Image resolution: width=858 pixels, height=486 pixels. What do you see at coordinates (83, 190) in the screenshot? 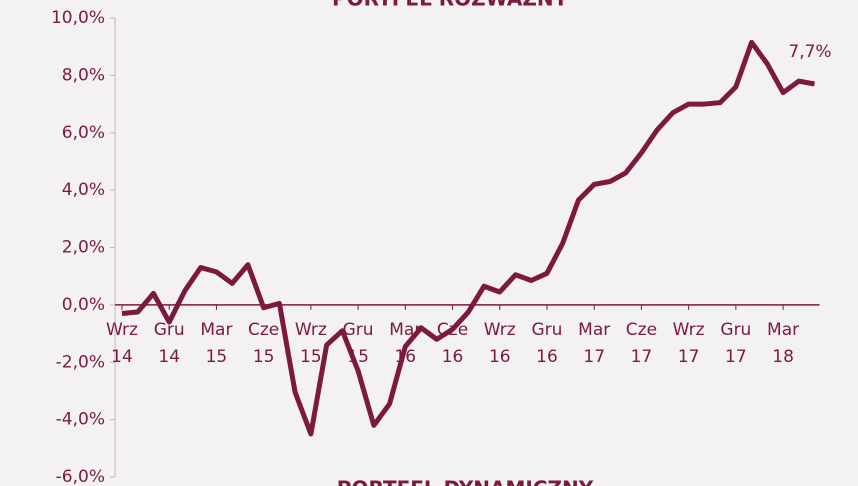
I see `y-tick-label: 4,0%` at bounding box center [83, 190].